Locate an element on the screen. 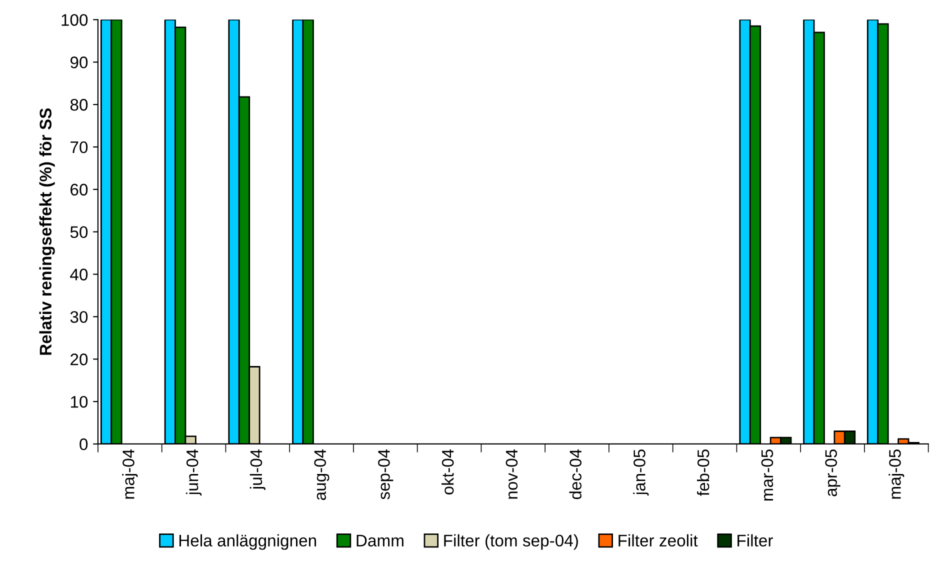  legend-label: Filter zeolit is located at coordinates (658, 540).